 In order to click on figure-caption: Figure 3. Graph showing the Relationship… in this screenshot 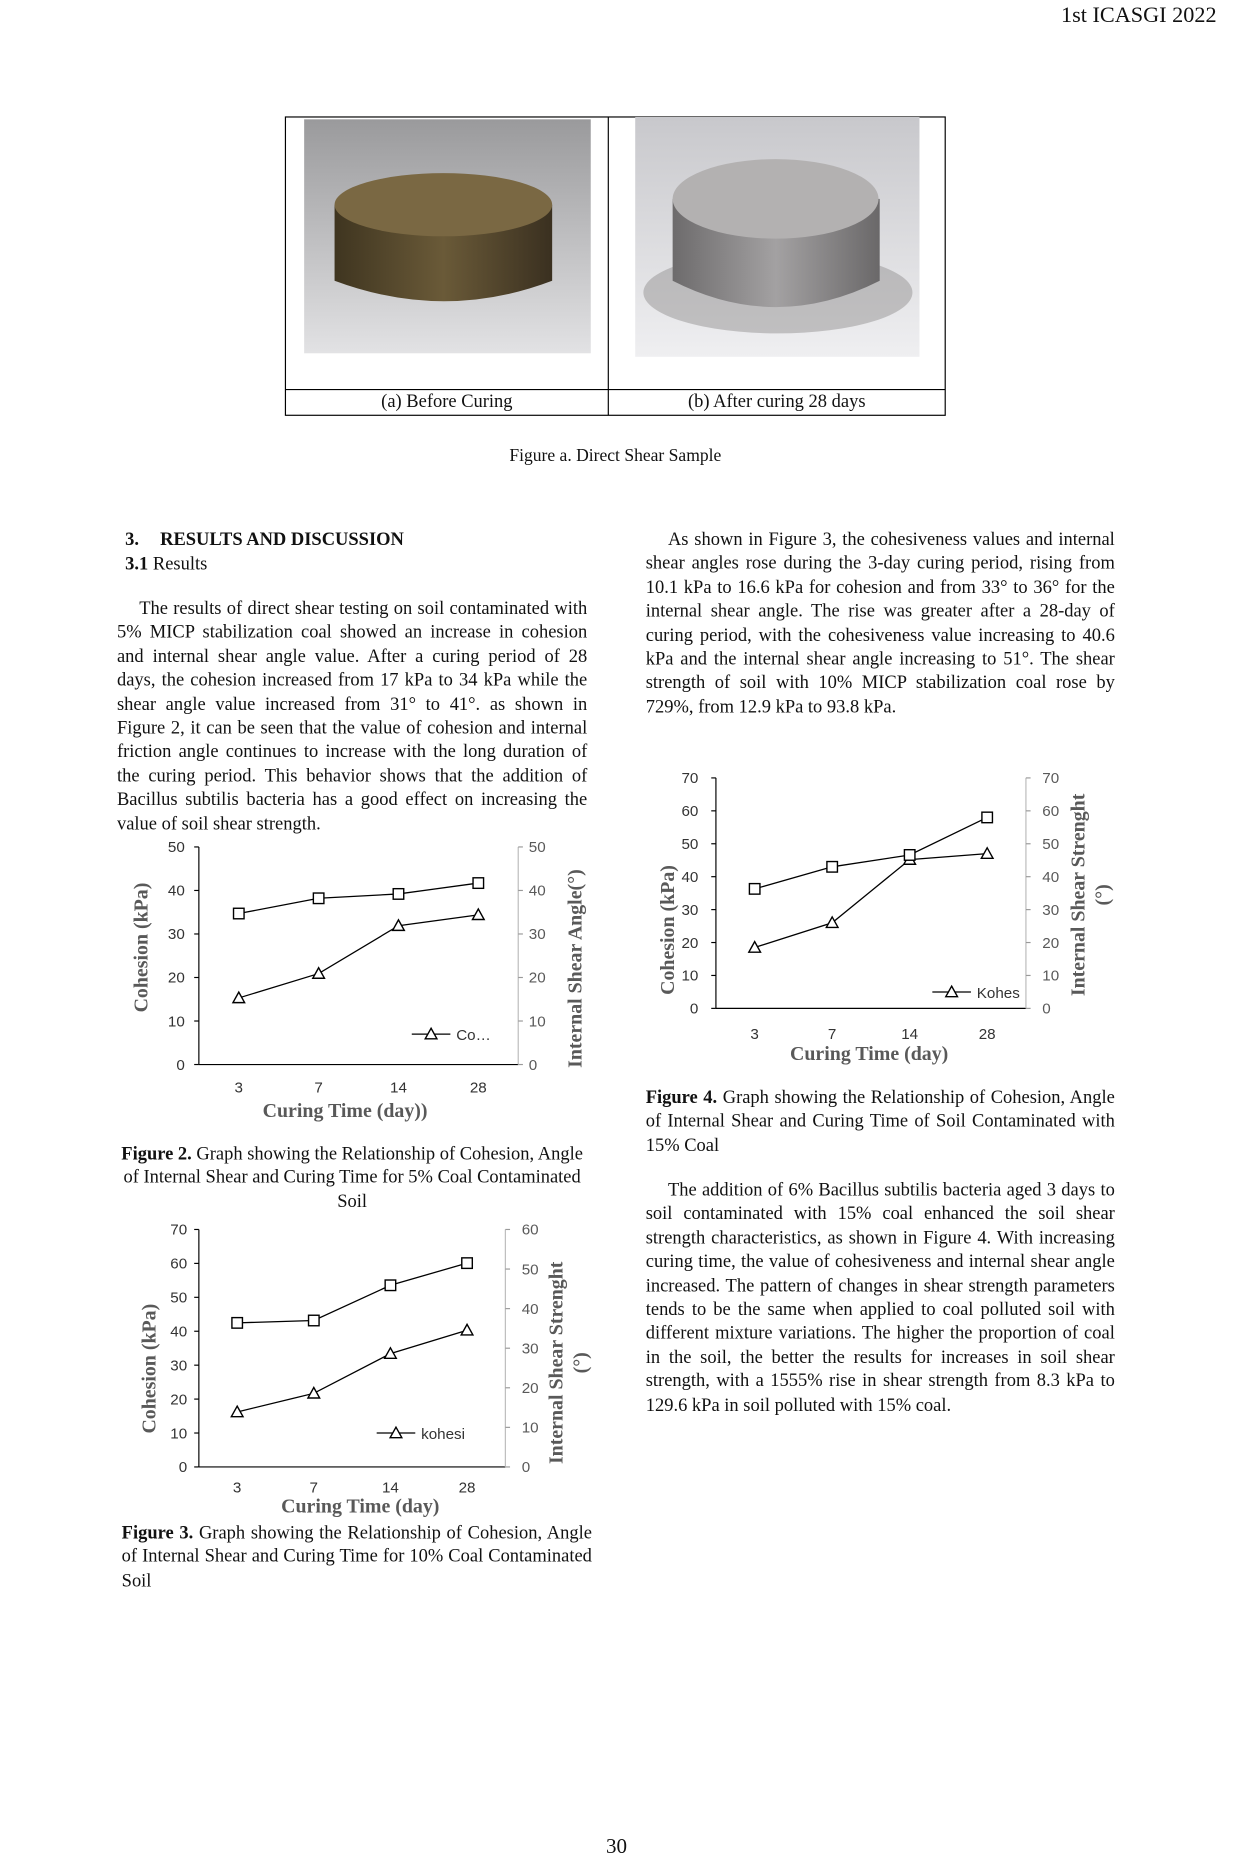, I will do `click(357, 1558)`.